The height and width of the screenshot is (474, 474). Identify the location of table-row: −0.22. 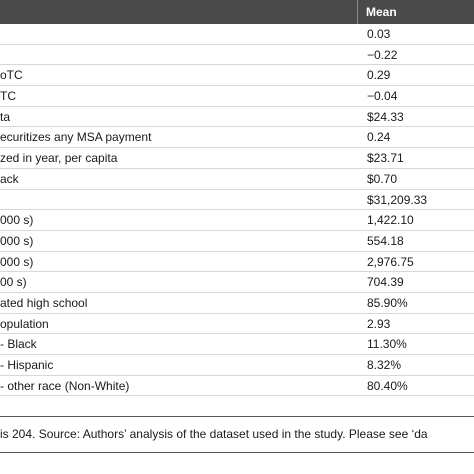
(237, 55).